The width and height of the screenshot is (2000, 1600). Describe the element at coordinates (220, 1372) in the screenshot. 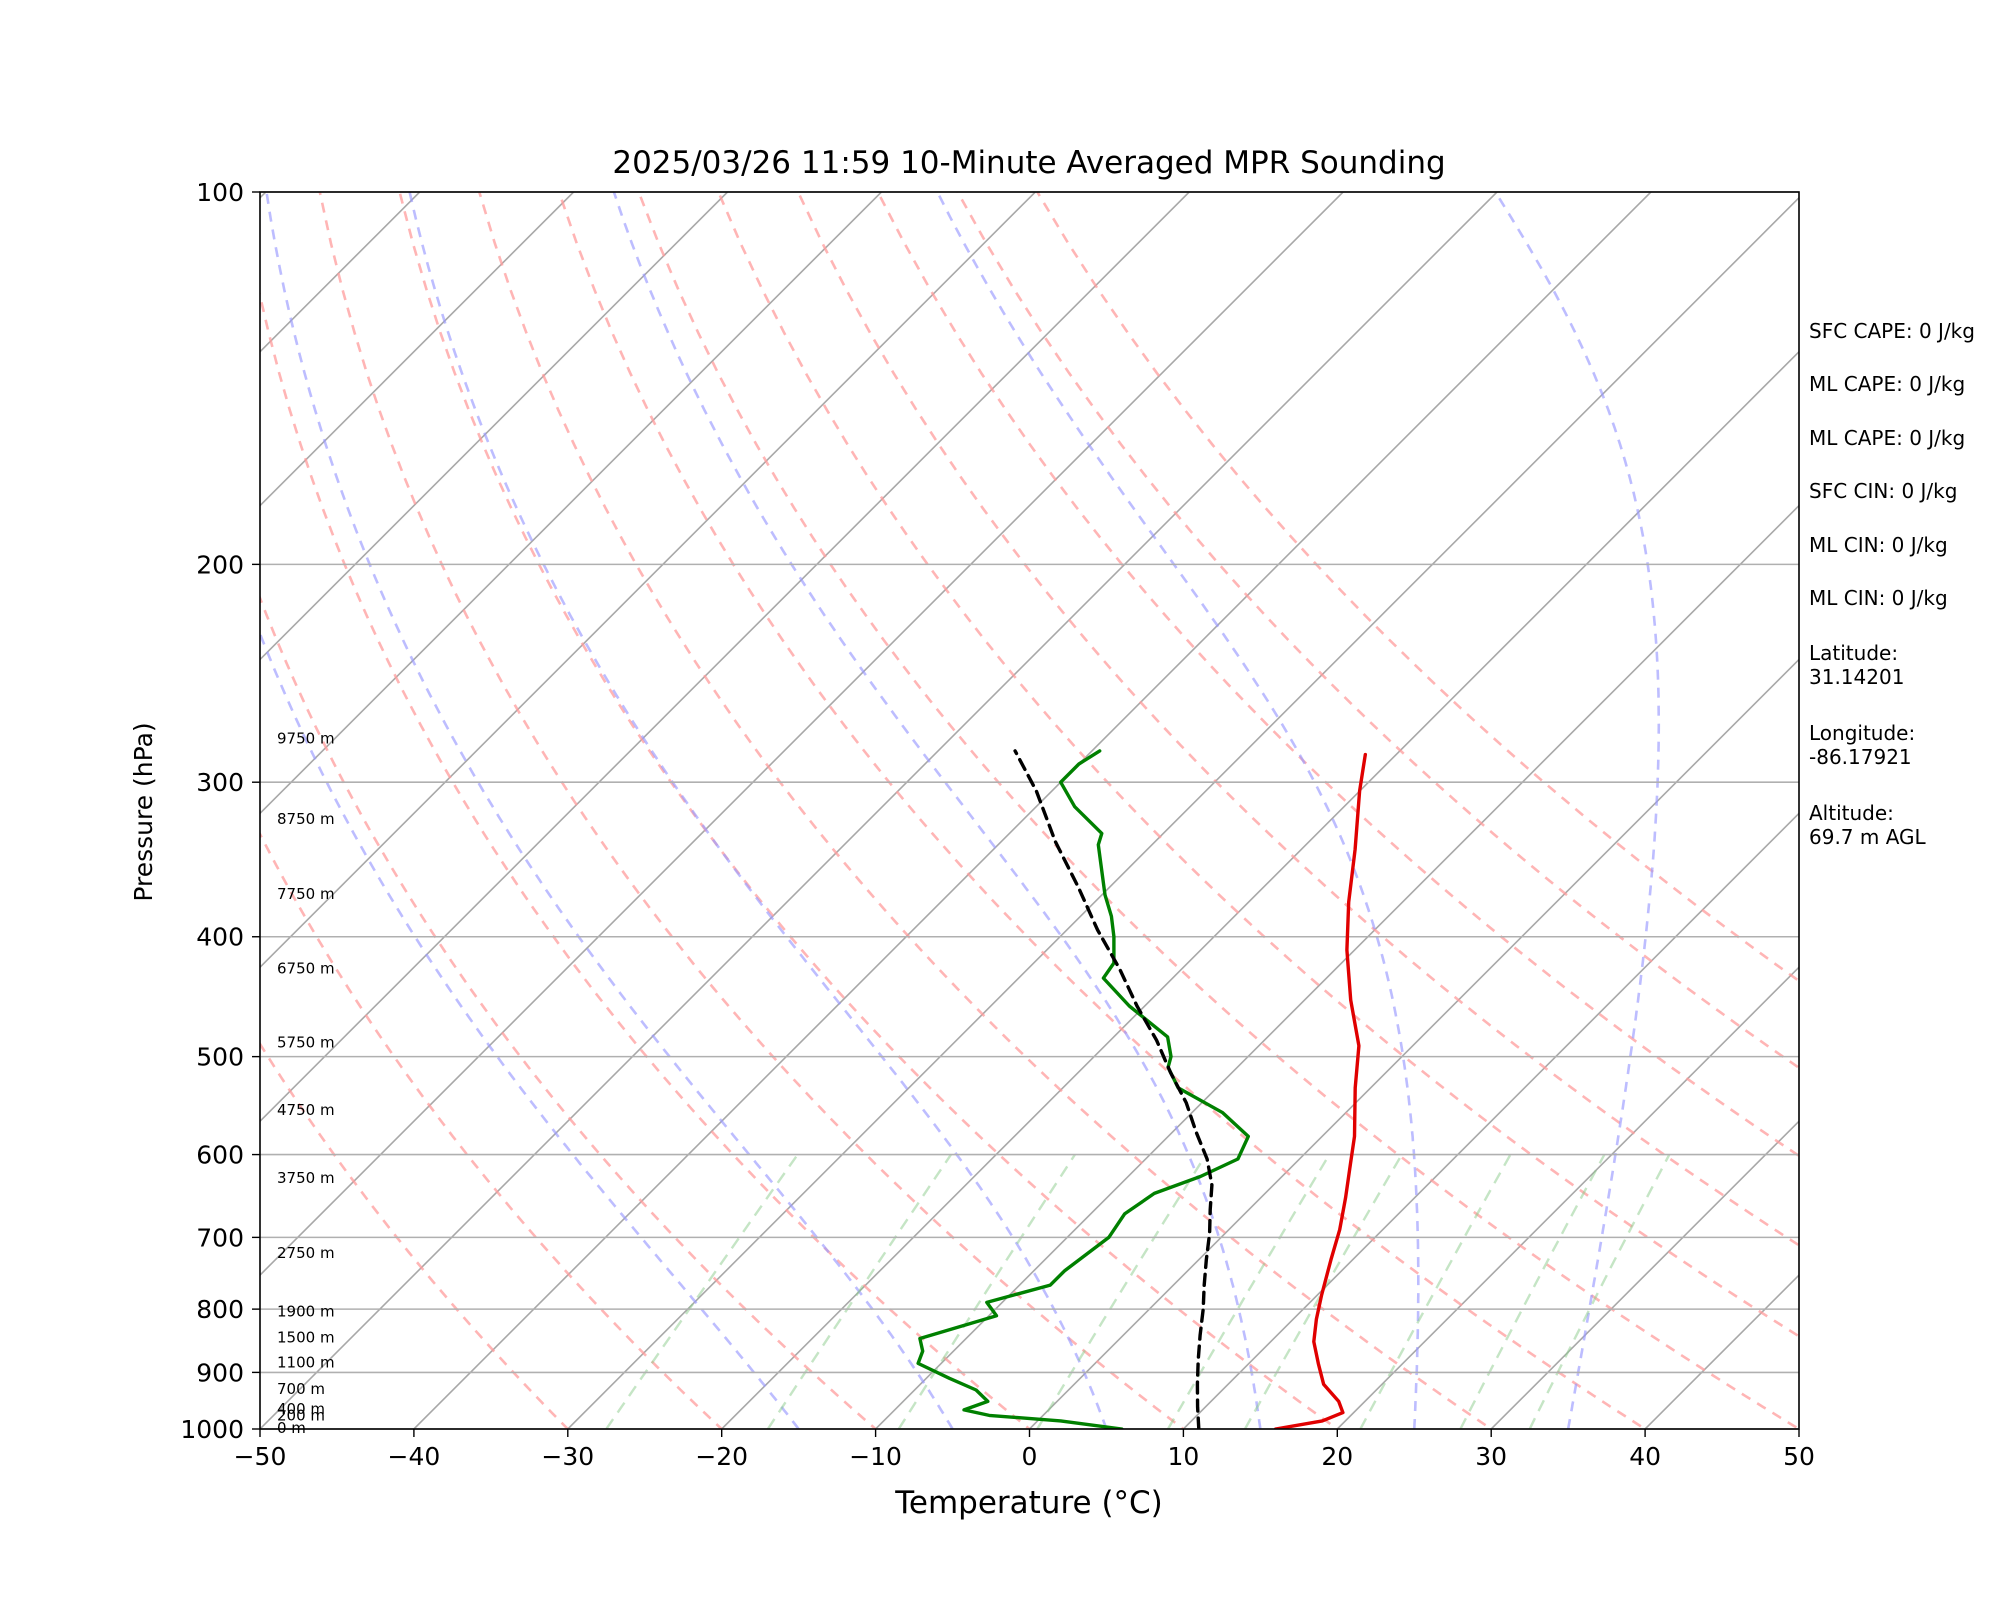

I see `y-tick-label: 900` at that location.